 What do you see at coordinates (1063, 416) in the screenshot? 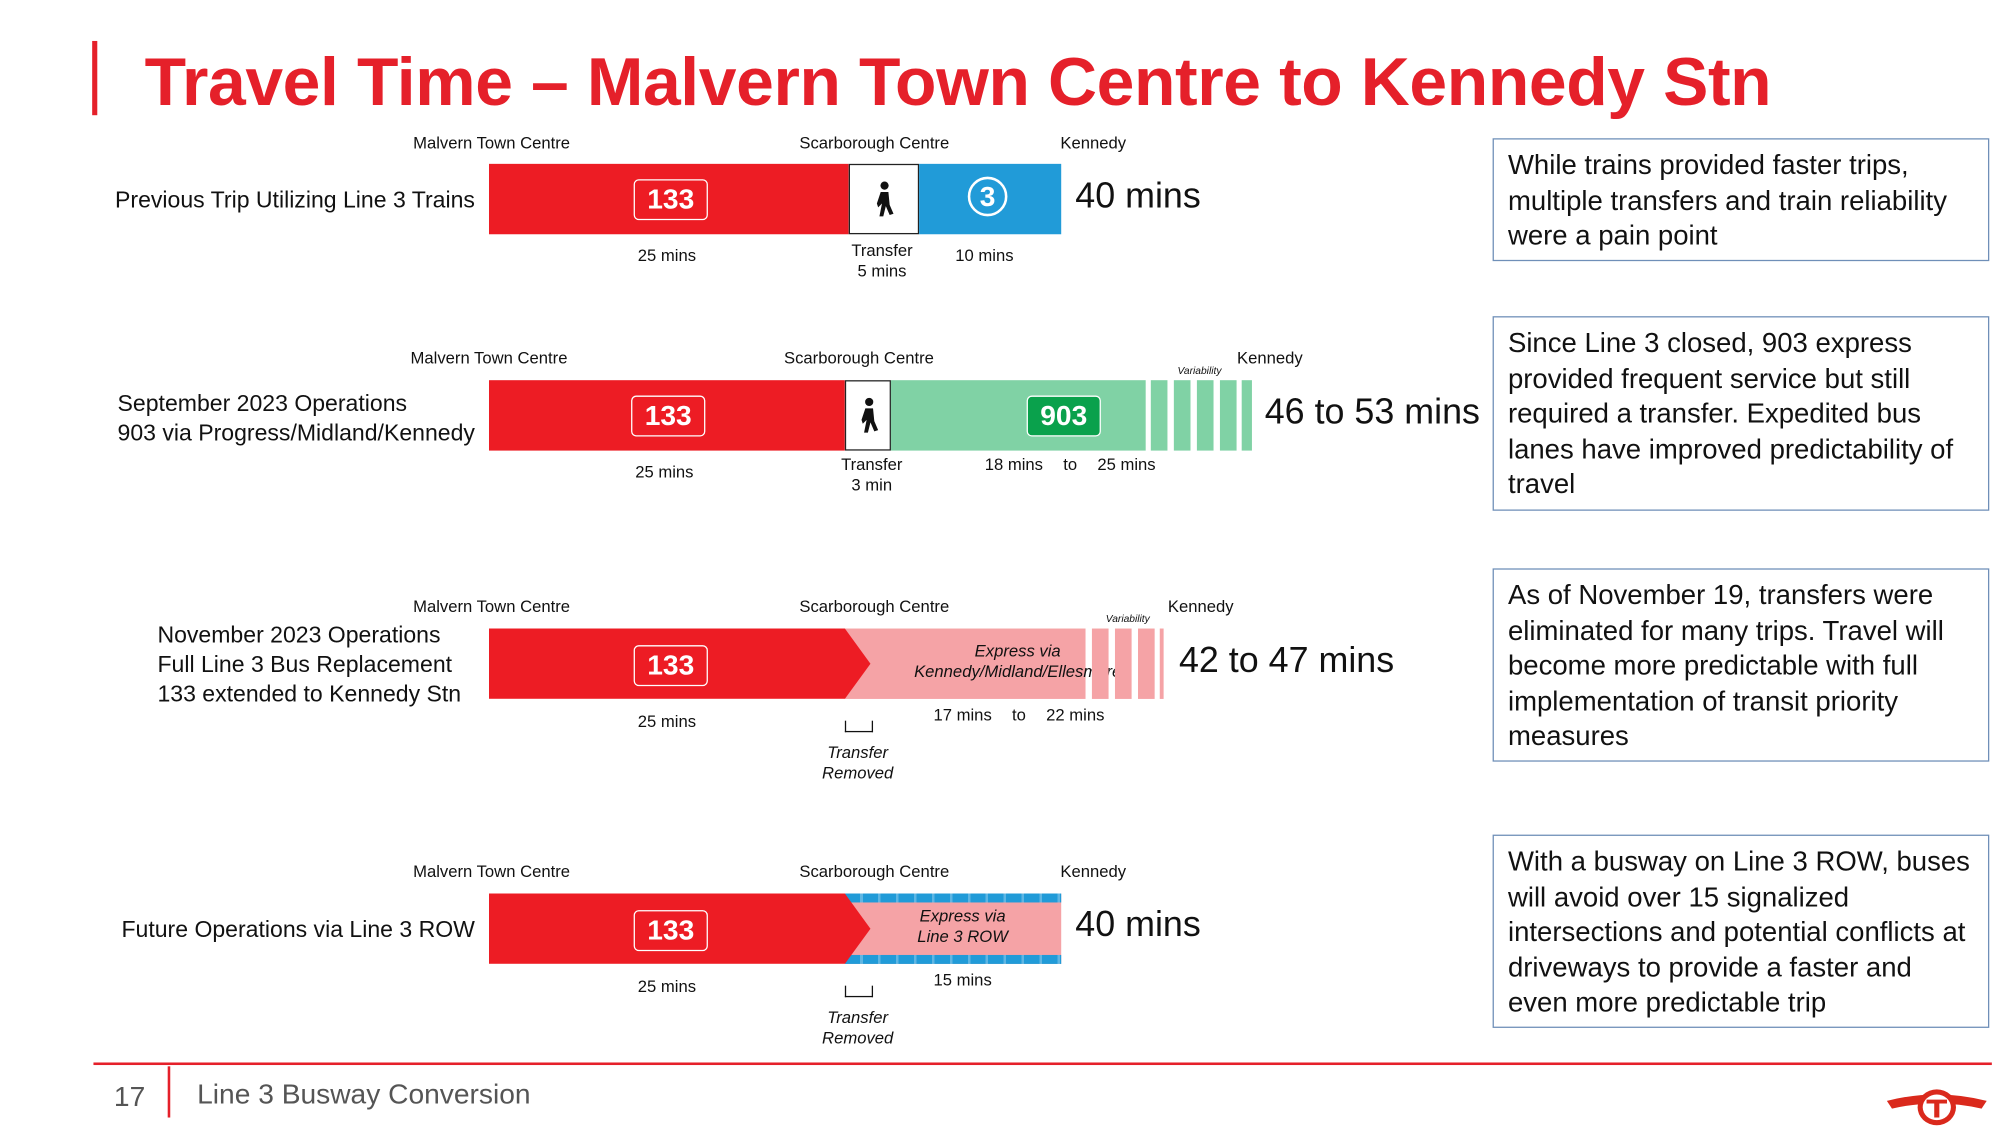
I see `route-903-badge: 903` at bounding box center [1063, 416].